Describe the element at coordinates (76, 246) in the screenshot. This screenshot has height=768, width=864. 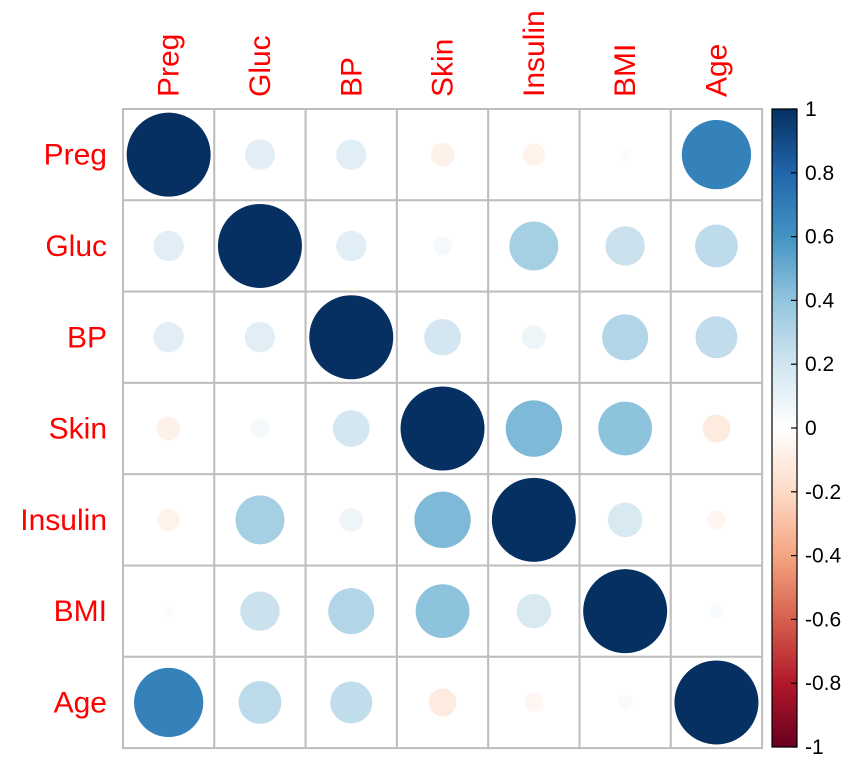
I see `row-label: Gluc` at that location.